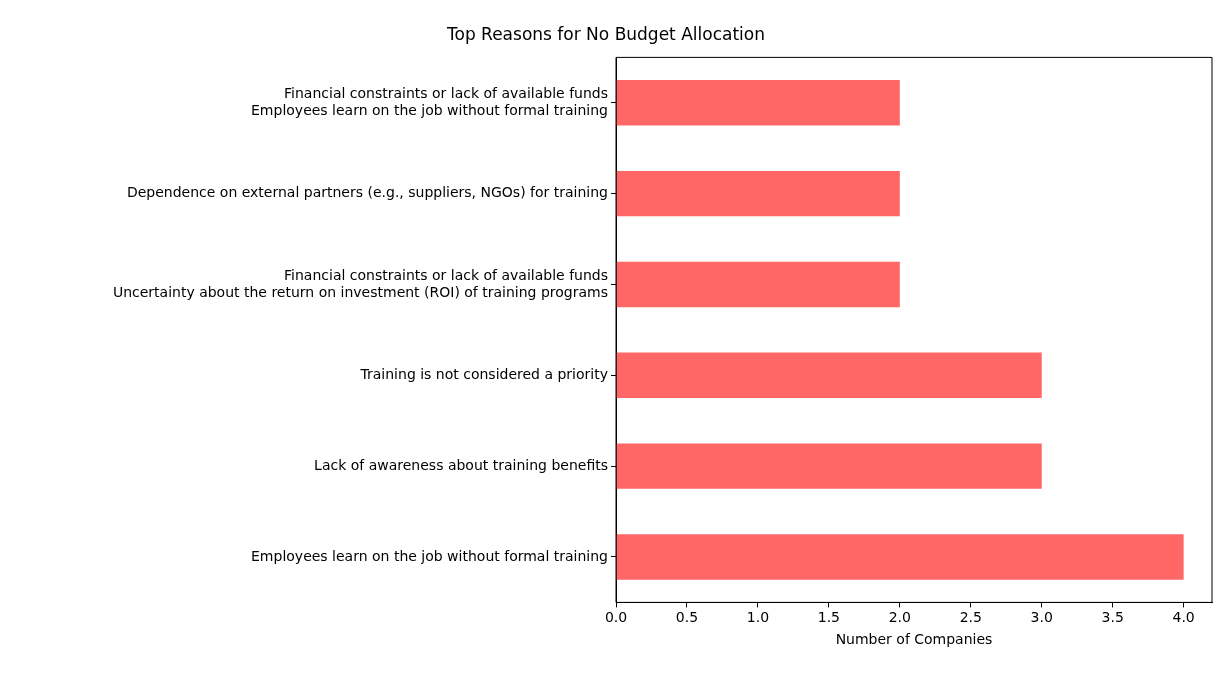  What do you see at coordinates (1183, 617) in the screenshot?
I see `x-tick-label: 4.0` at bounding box center [1183, 617].